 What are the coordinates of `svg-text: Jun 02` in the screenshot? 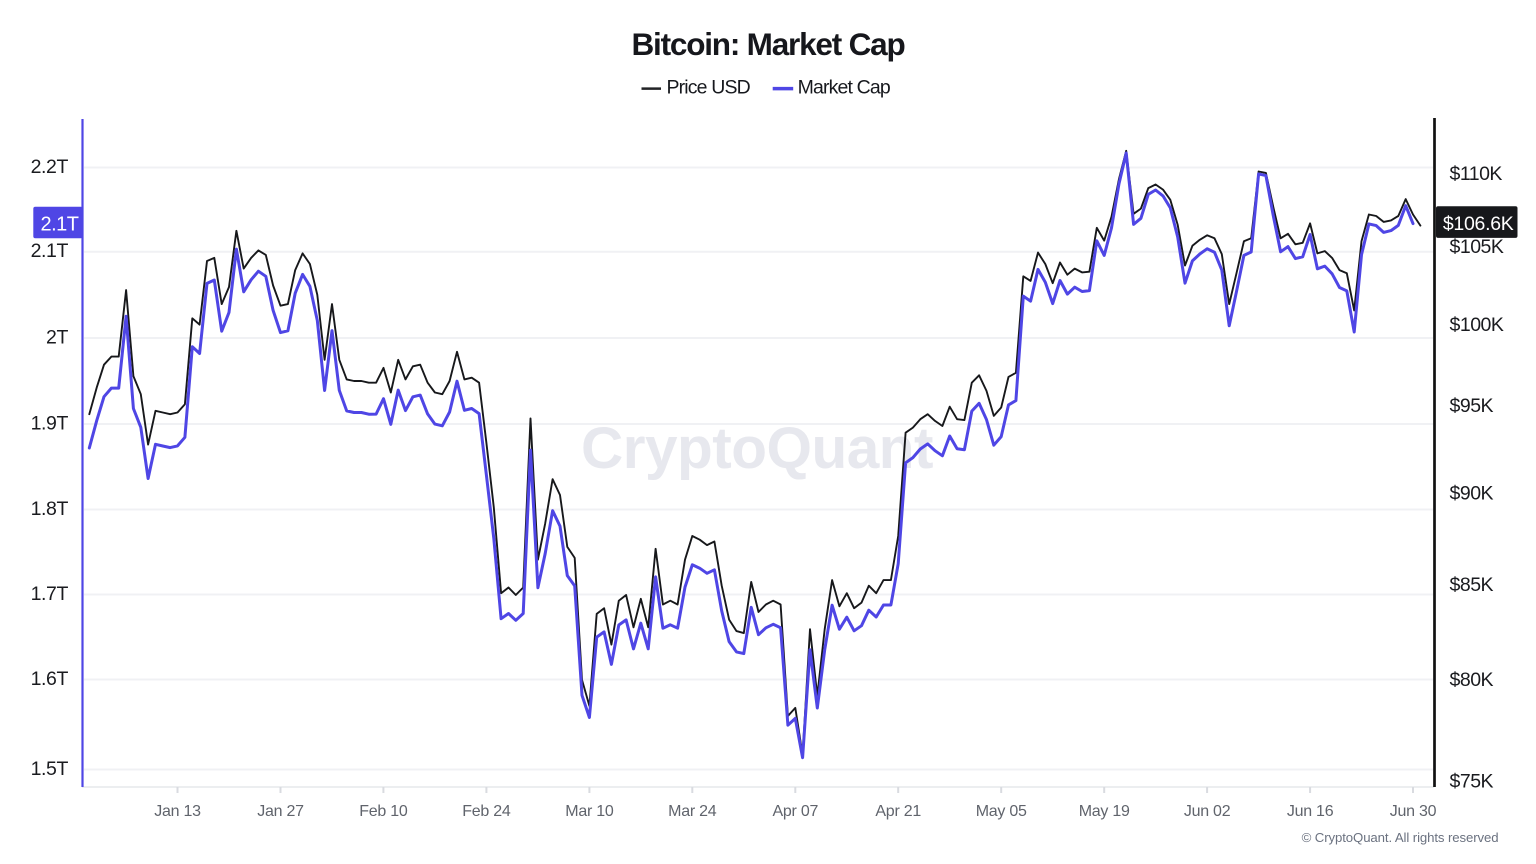 It's located at (1207, 811).